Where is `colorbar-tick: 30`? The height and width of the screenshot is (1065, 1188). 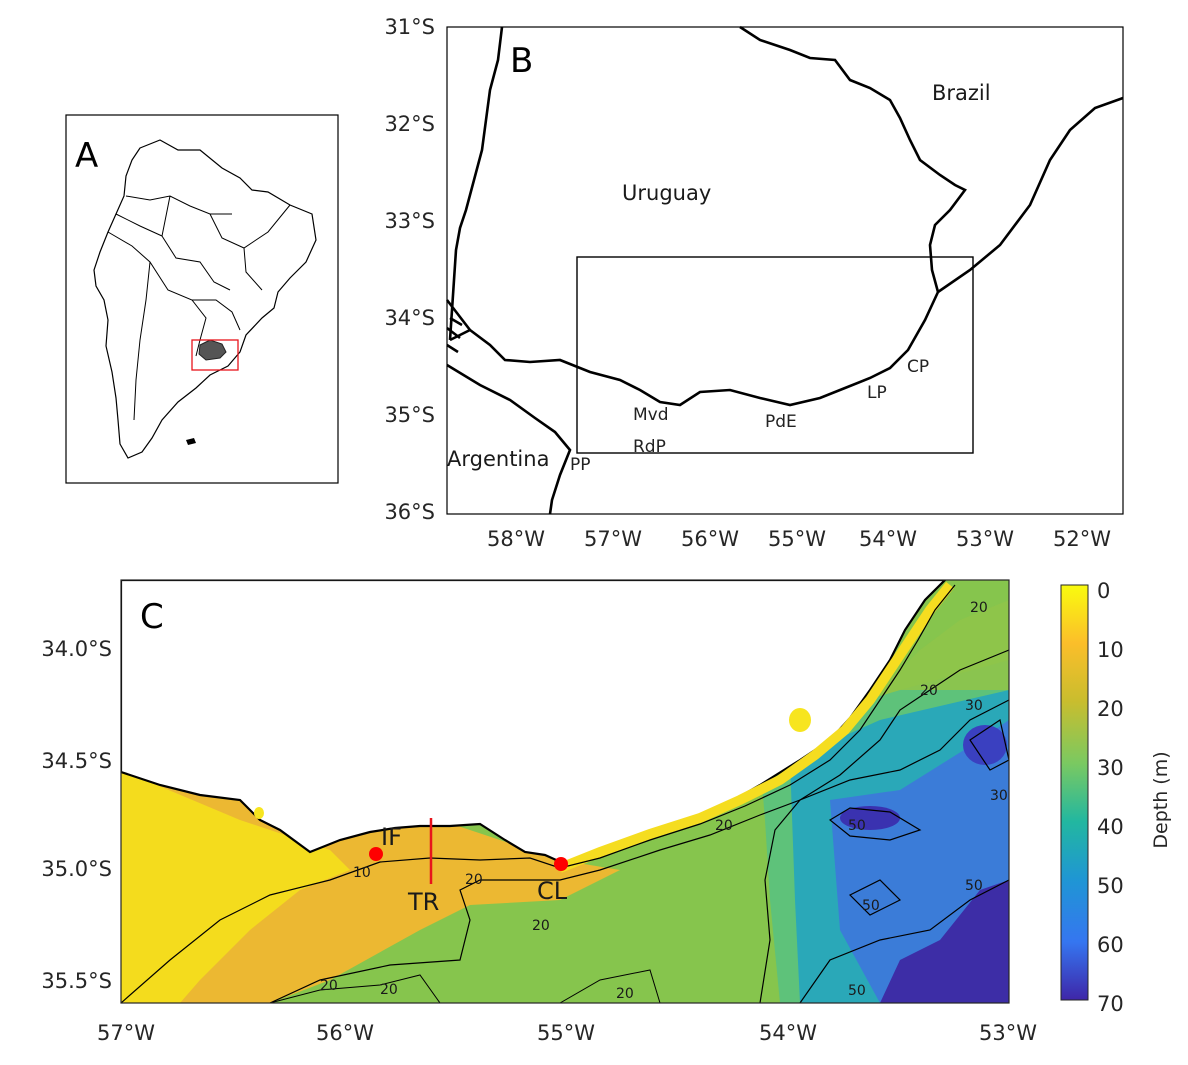 colorbar-tick: 30 is located at coordinates (1110, 768).